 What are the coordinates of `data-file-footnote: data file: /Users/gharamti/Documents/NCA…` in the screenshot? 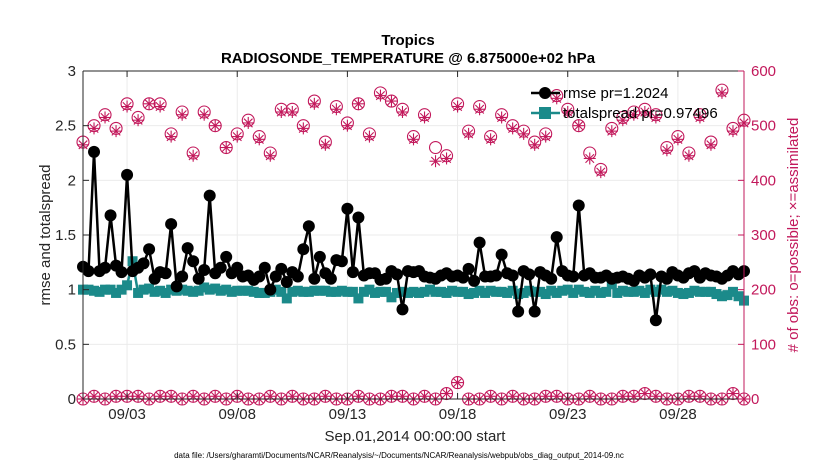 It's located at (399, 455).